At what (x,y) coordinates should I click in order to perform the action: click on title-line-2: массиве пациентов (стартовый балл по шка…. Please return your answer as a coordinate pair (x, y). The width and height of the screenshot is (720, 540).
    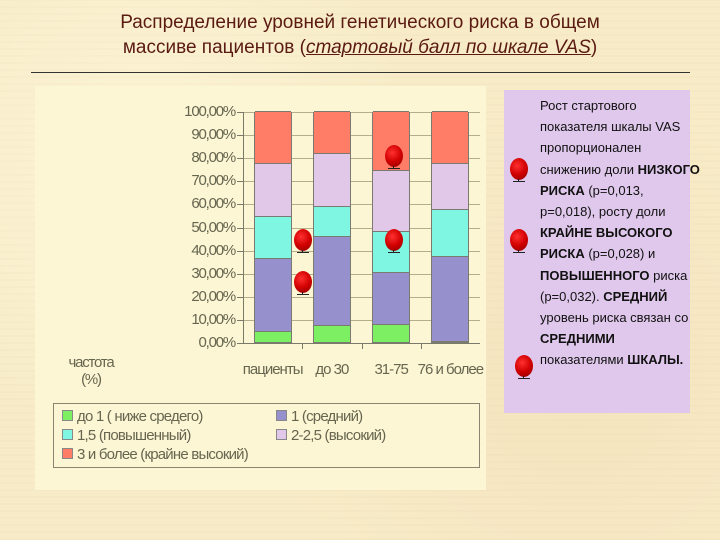
    Looking at the image, I should click on (360, 47).